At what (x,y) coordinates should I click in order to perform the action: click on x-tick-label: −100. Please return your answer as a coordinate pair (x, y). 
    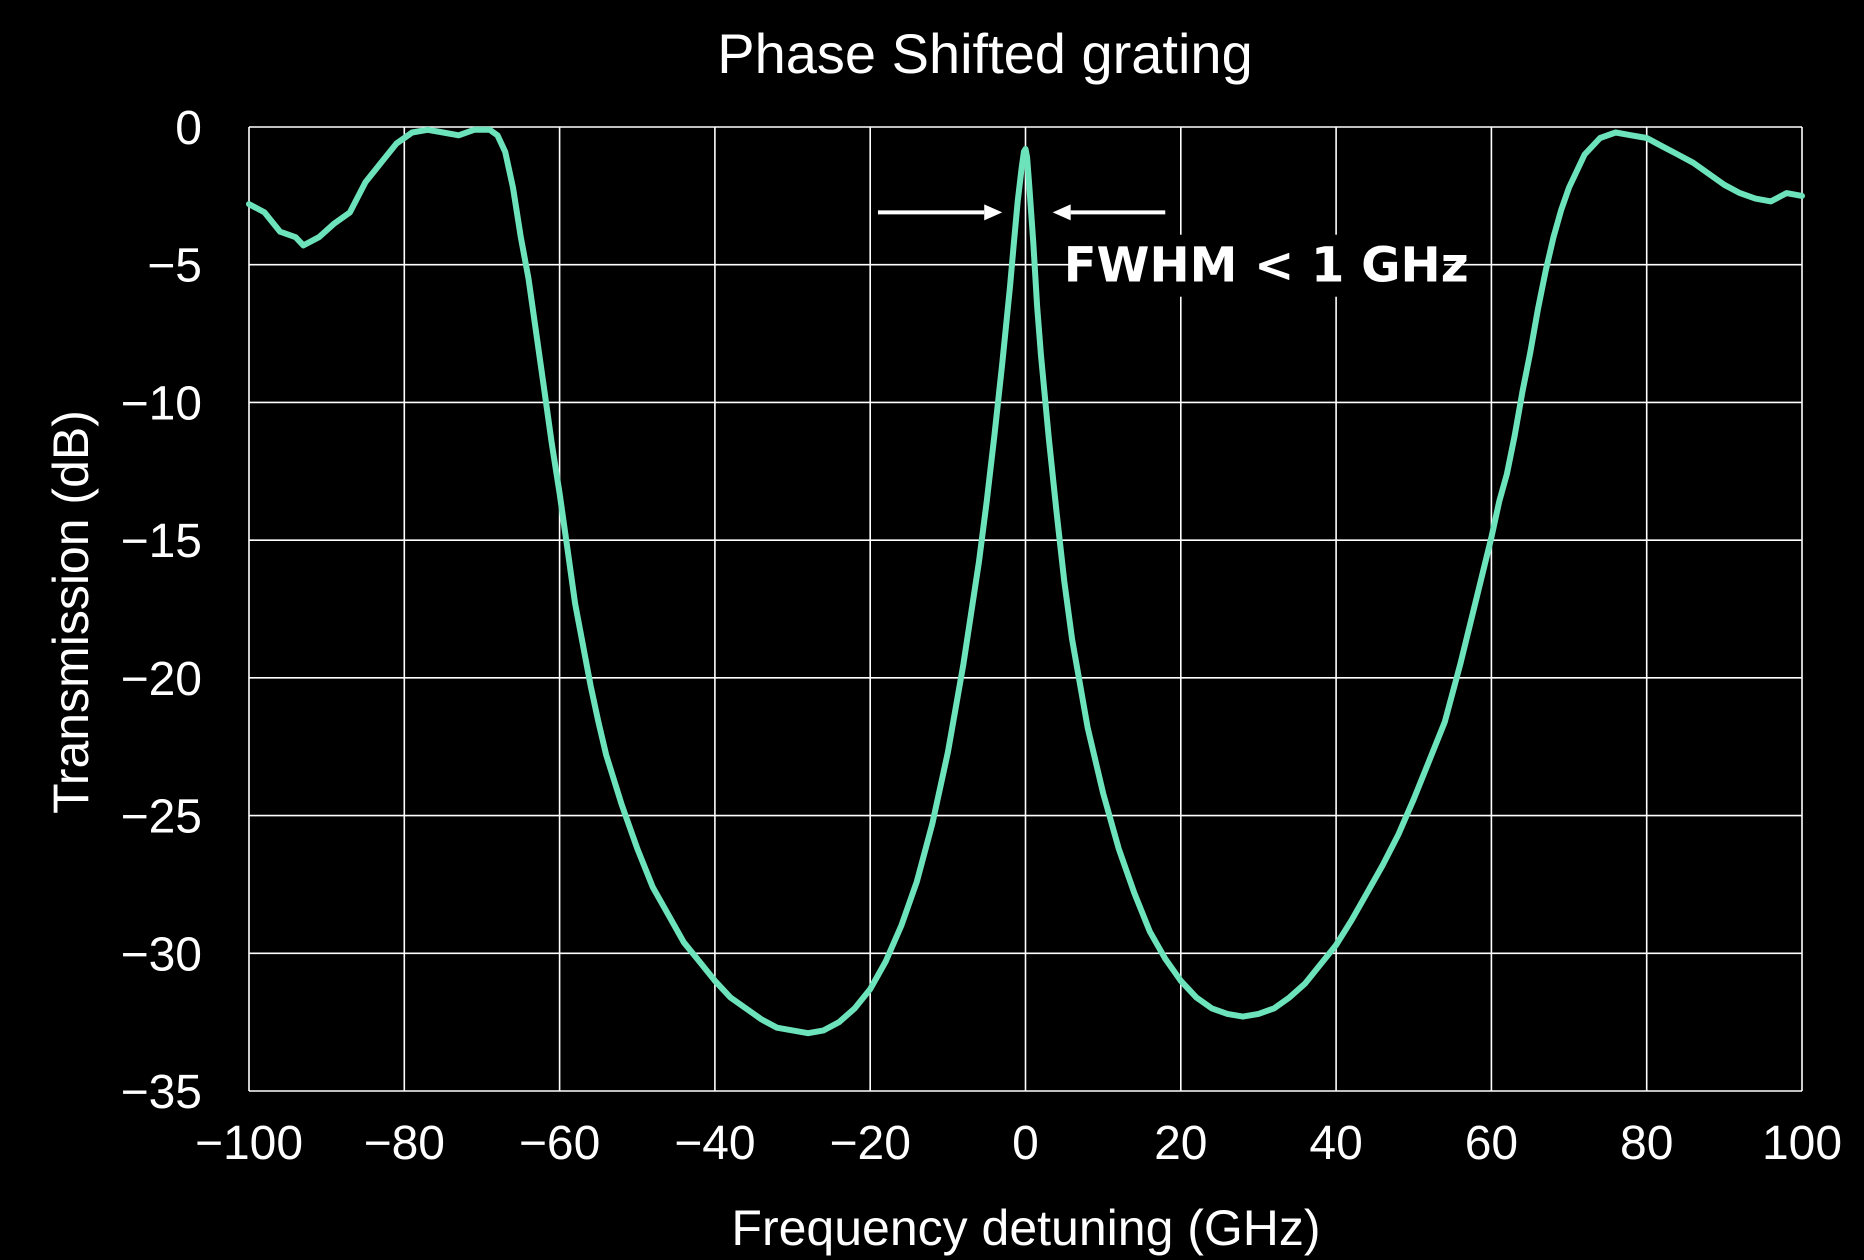
    Looking at the image, I should click on (249, 1143).